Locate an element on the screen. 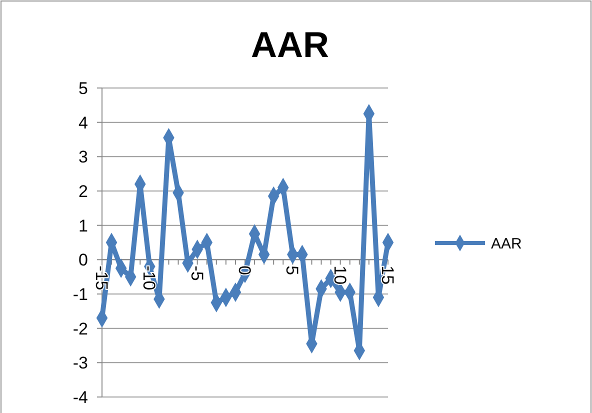  x-tick-label: -10 is located at coordinates (149, 278).